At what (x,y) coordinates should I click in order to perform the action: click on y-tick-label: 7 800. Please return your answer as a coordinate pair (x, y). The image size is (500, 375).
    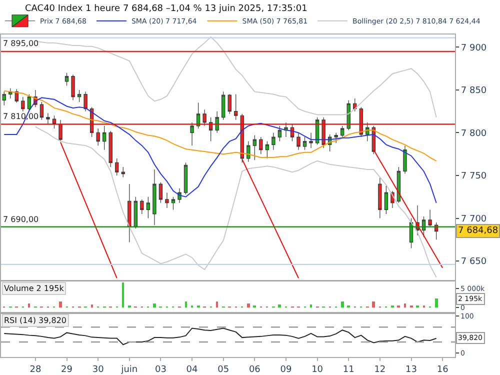
    Looking at the image, I should click on (473, 133).